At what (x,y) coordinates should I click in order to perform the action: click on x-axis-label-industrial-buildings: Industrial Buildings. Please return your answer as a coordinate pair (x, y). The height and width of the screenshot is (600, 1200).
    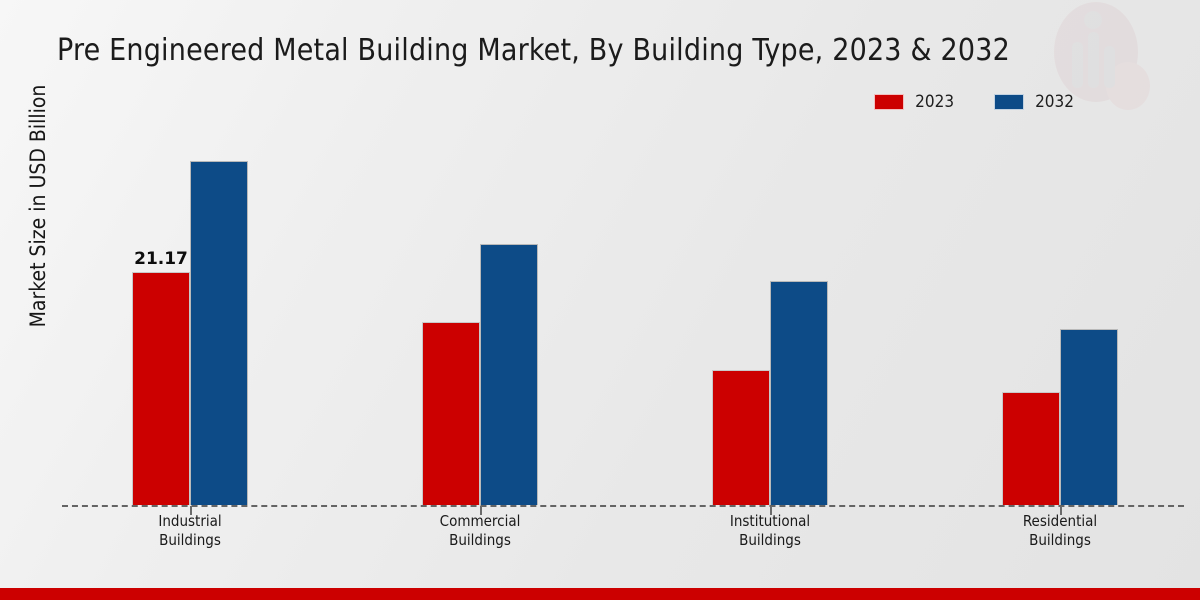
    Looking at the image, I should click on (190, 531).